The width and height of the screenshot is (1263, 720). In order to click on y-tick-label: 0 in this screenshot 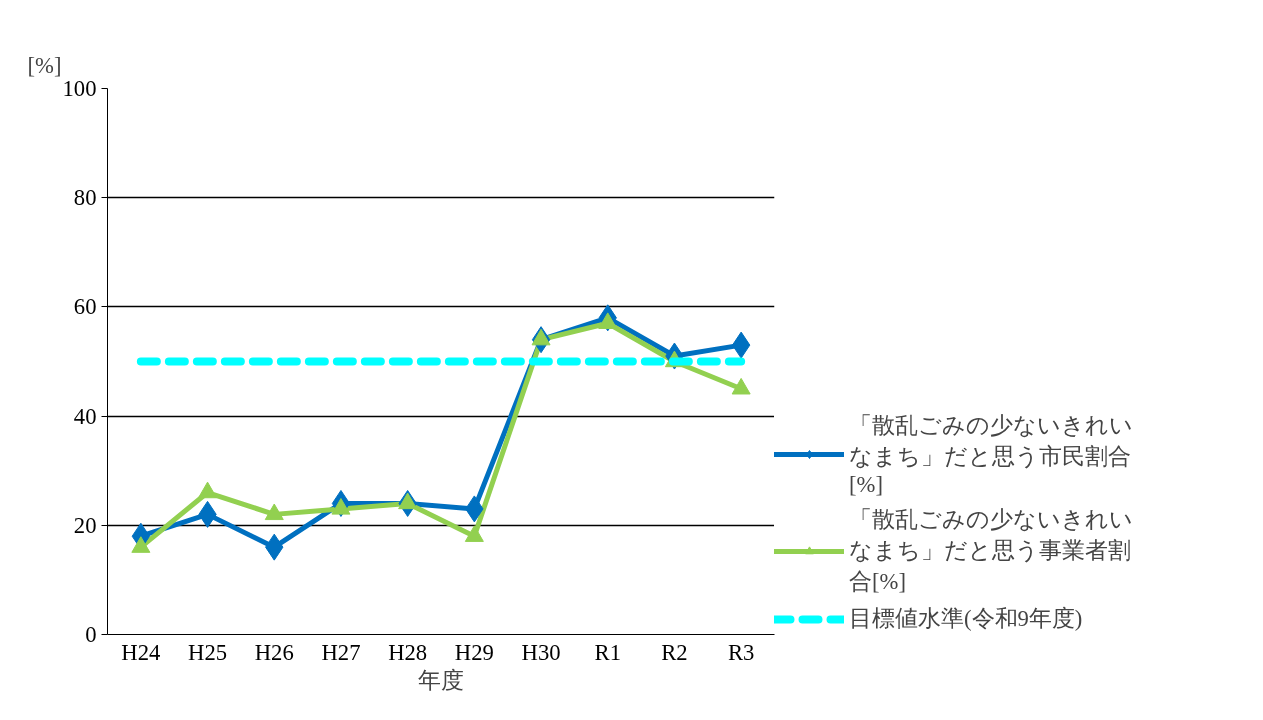, I will do `click(91, 634)`.